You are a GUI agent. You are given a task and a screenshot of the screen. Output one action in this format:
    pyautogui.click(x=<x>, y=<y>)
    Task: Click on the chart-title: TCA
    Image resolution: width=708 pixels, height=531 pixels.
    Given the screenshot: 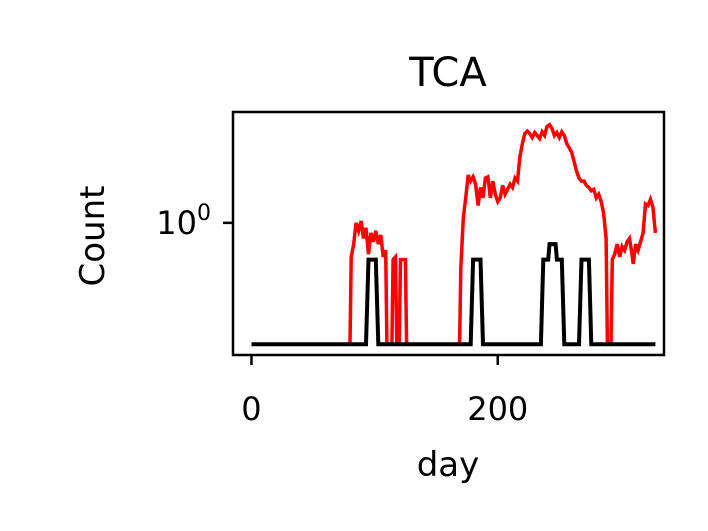 What is the action you would take?
    pyautogui.click(x=447, y=73)
    